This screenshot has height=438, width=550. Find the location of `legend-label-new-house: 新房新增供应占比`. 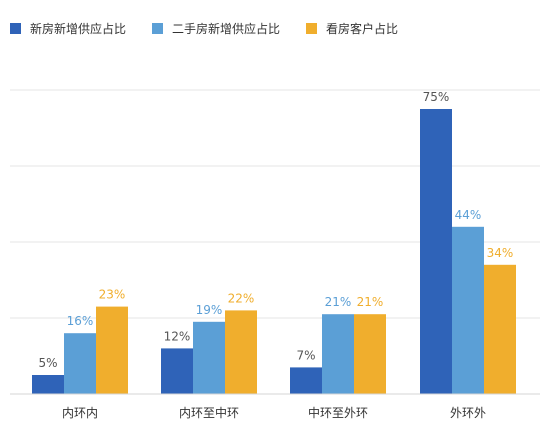

legend-label-new-house: 新房新增供应占比 is located at coordinates (78, 28).